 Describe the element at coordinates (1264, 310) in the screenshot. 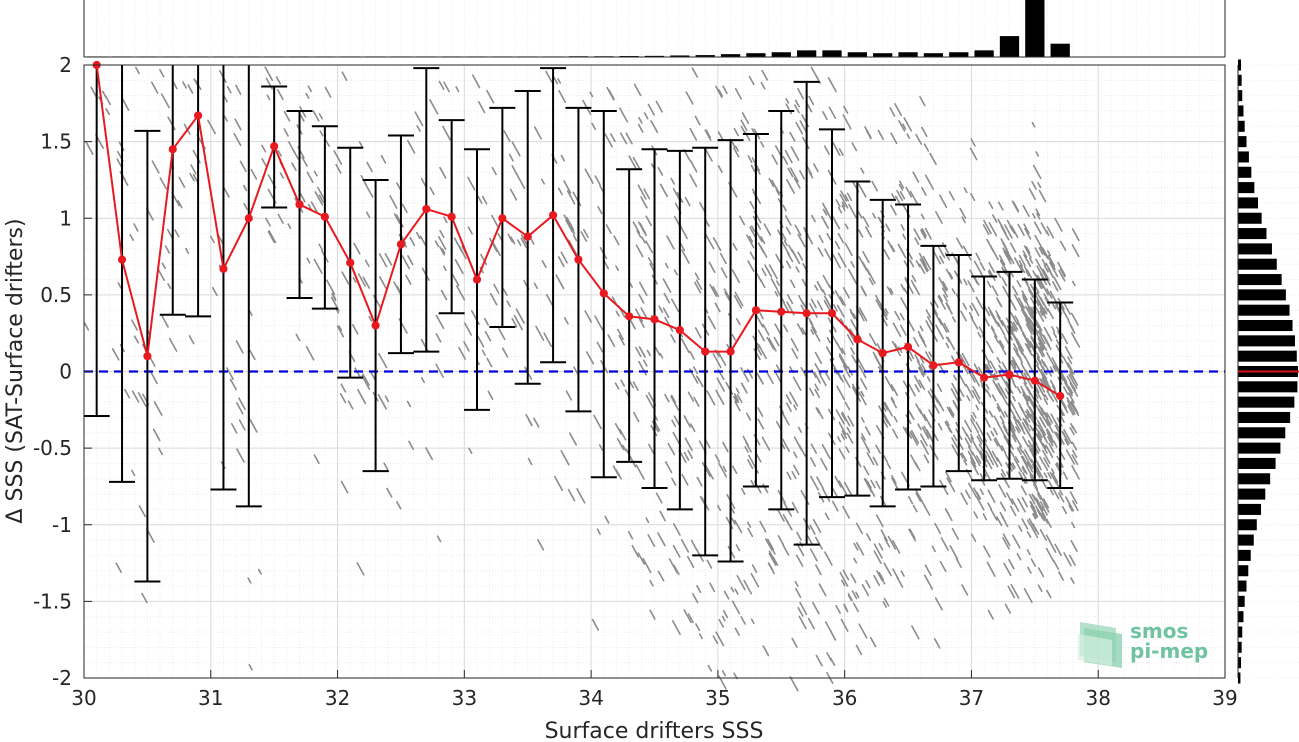

I see `right-histogram-bar` at that location.